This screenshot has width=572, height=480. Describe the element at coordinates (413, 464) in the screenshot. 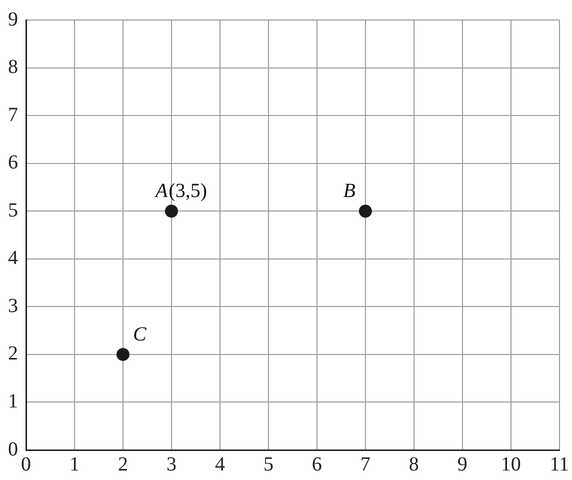

I see `x-tick-label: 8` at that location.